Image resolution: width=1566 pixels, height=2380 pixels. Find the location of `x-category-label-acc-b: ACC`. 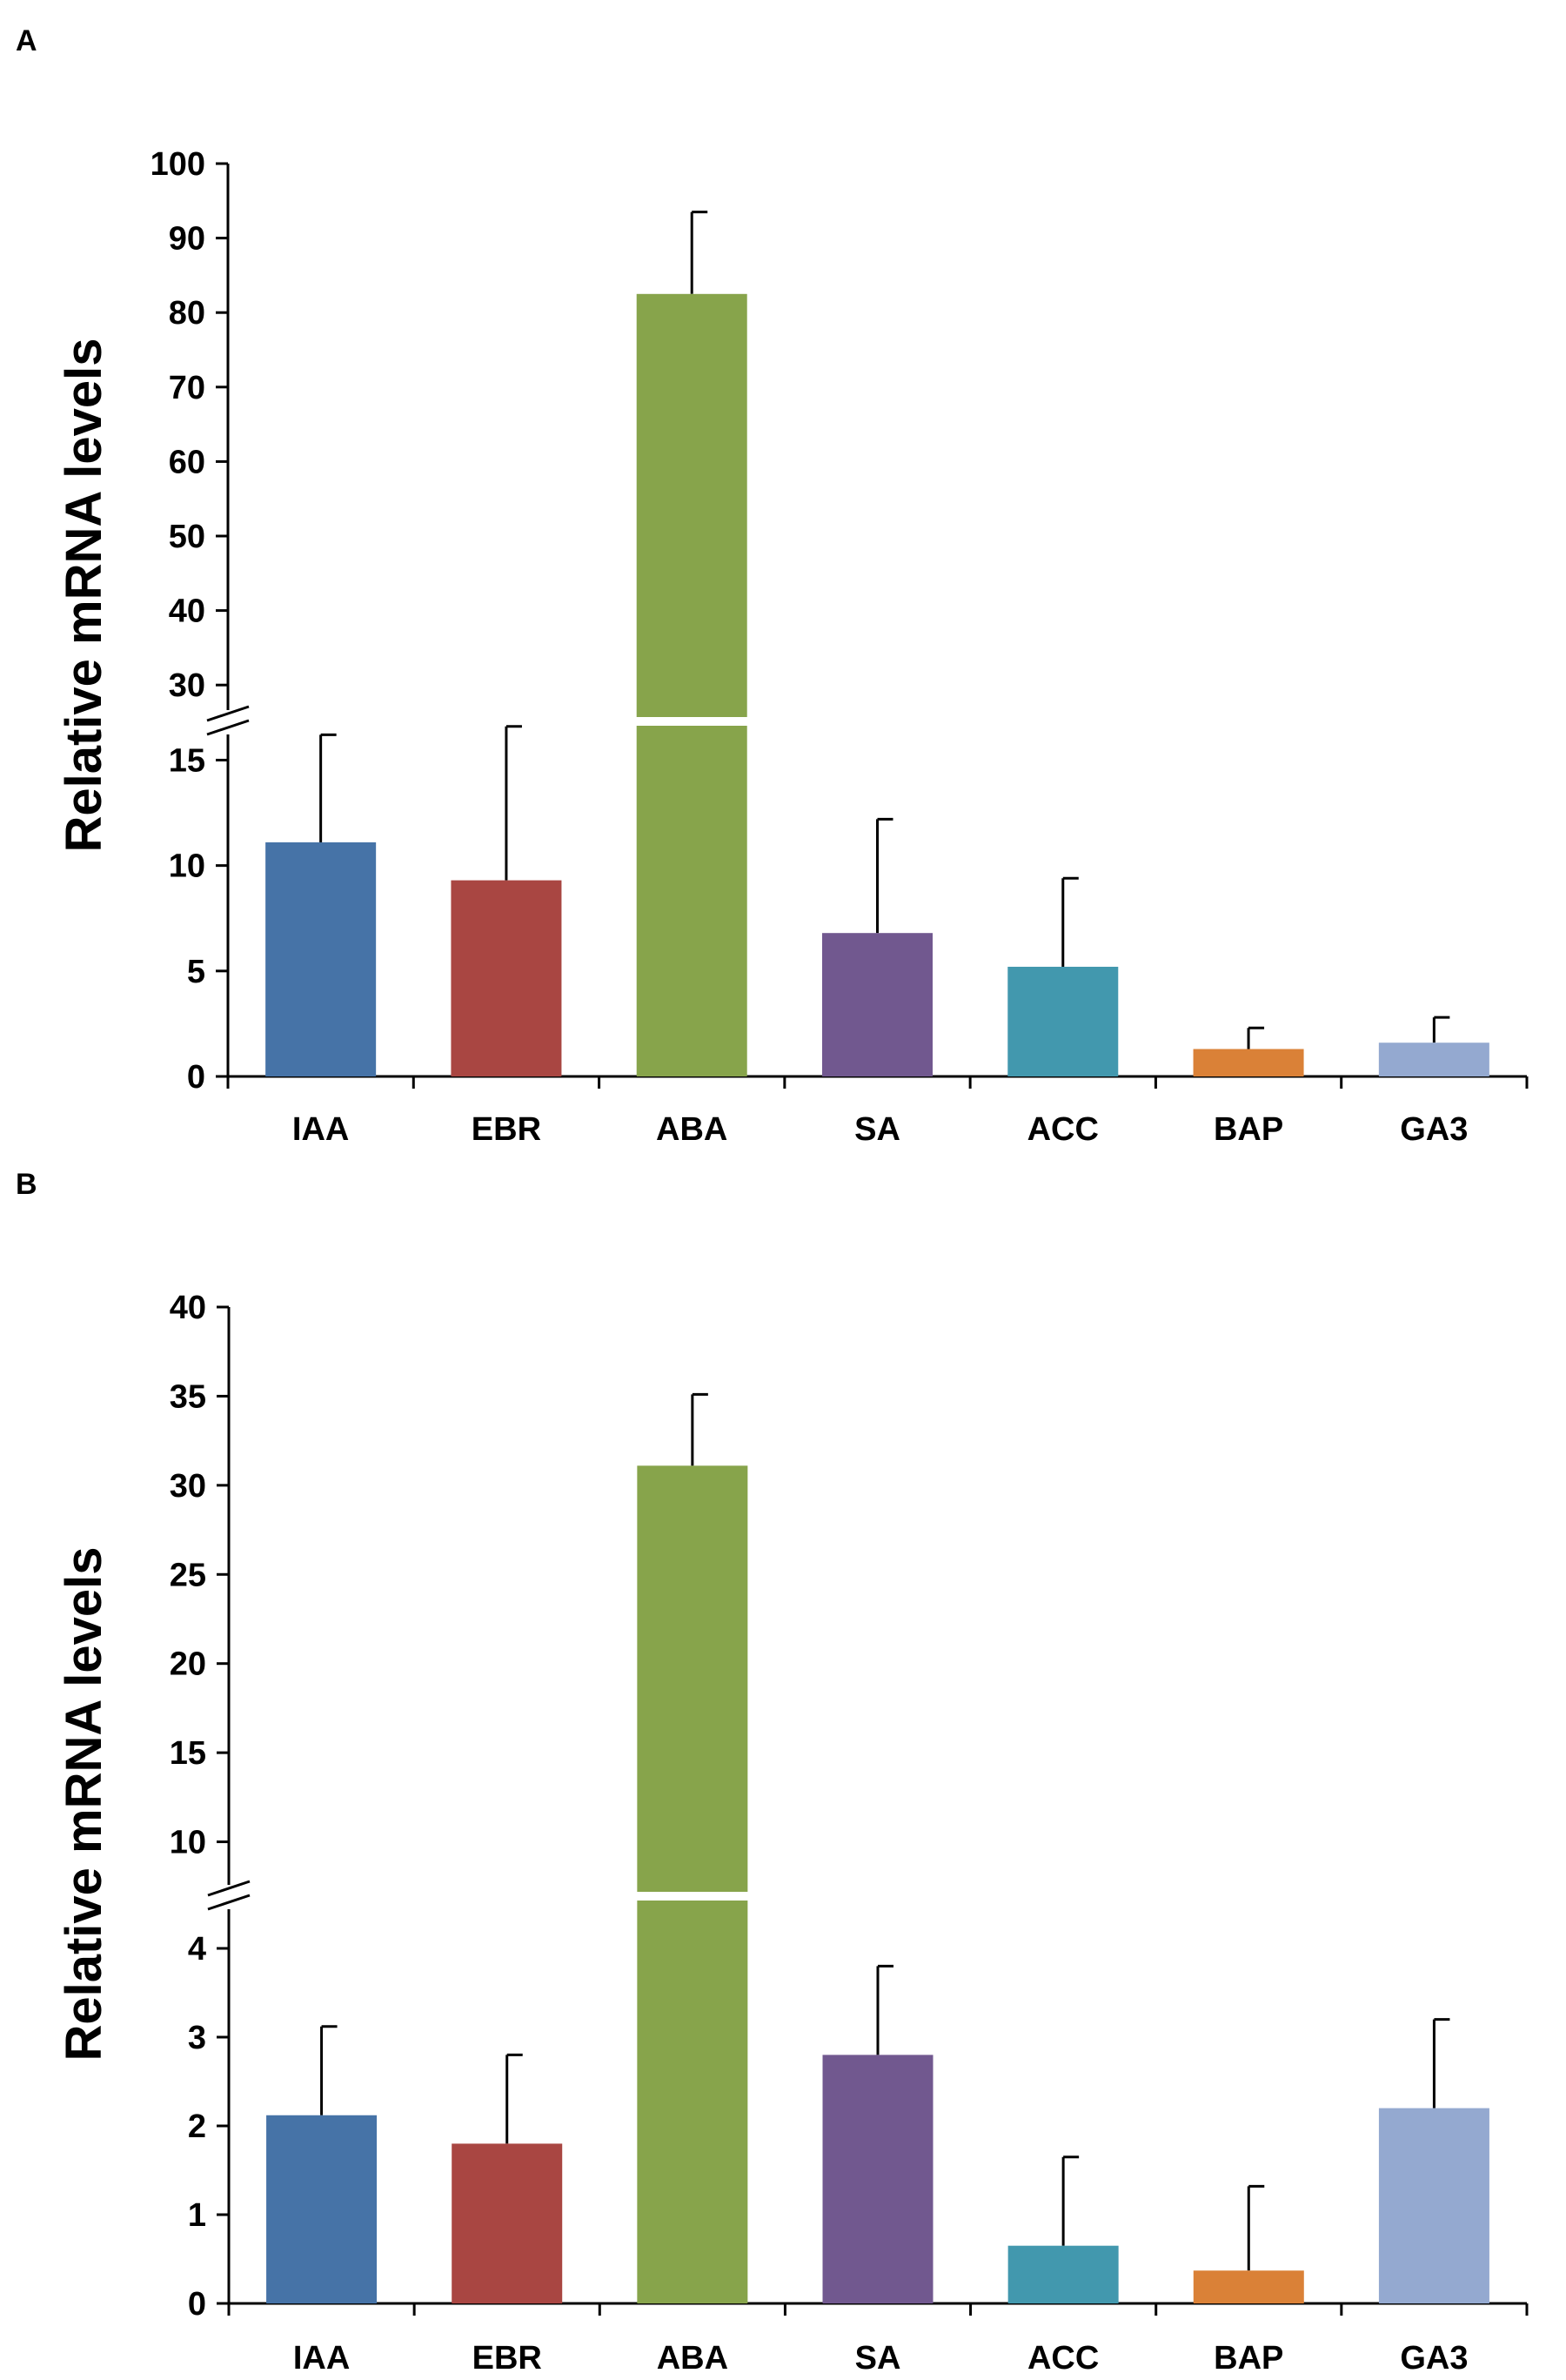

x-category-label-acc-b: ACC is located at coordinates (1063, 2358).